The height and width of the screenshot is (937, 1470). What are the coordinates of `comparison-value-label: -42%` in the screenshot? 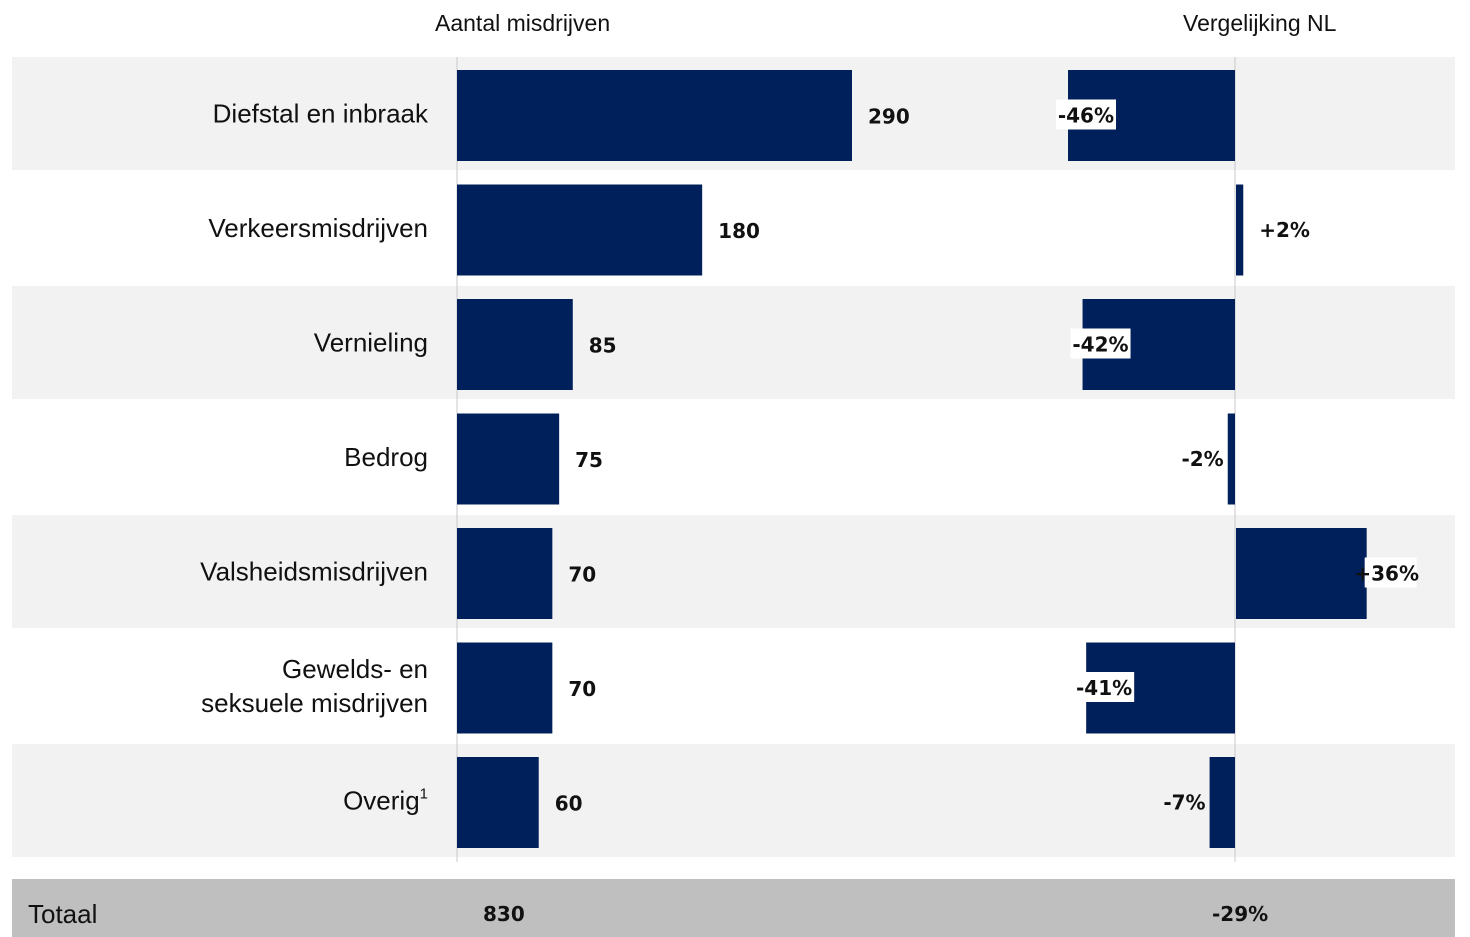 It's located at (1100, 345).